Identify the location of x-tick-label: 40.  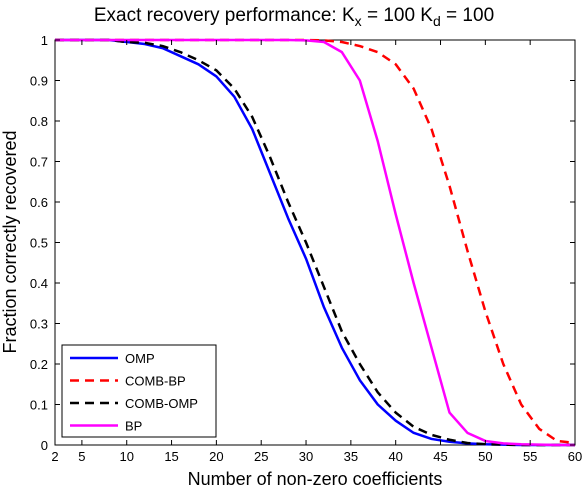
(395, 456).